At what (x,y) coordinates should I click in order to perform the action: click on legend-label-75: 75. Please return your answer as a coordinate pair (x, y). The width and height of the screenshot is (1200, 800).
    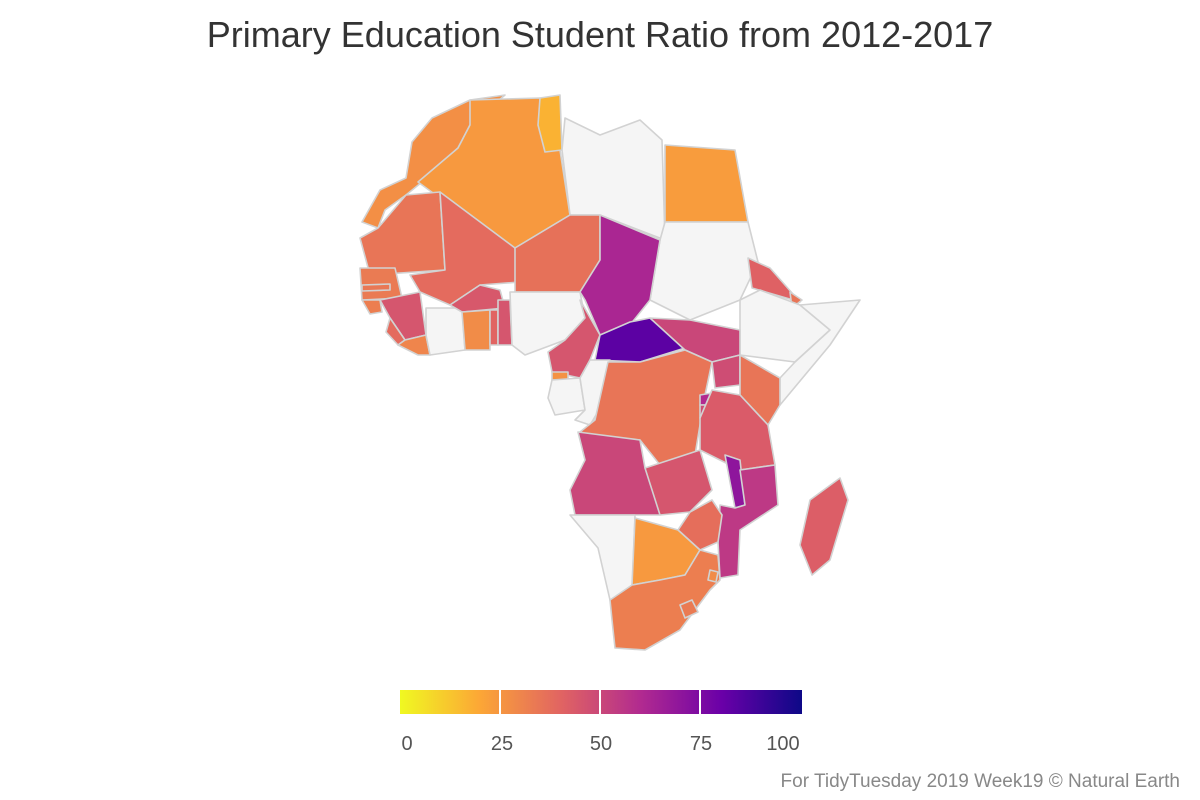
    Looking at the image, I should click on (701, 744).